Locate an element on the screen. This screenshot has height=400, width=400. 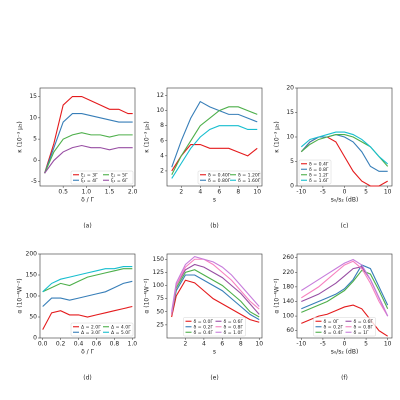
y-tick-label: 220 is located at coordinates (289, 272).